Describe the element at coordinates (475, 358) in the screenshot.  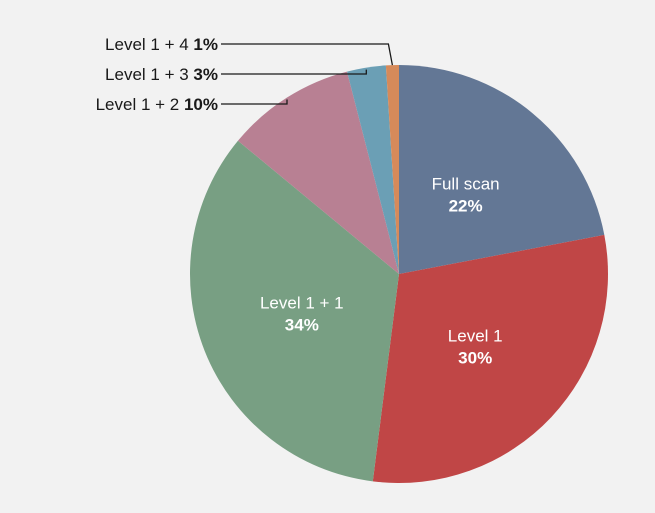
I see `slice-percent-level-1: 30%` at that location.